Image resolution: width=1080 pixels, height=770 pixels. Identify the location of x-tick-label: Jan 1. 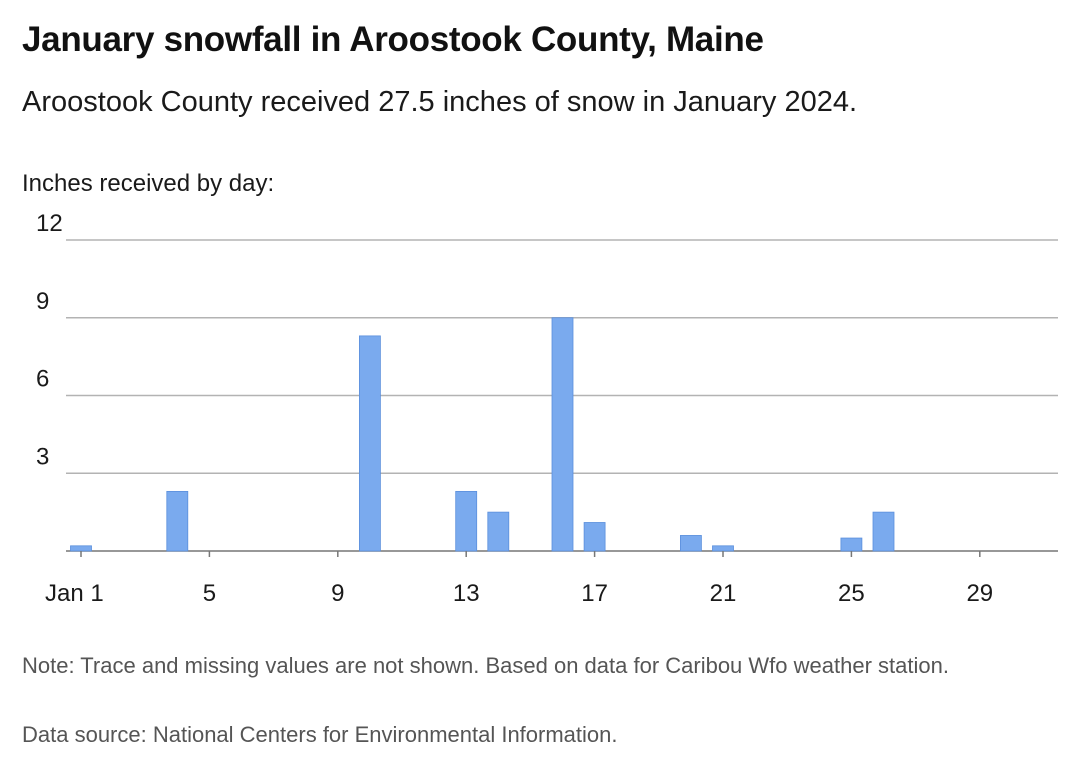
(74, 593).